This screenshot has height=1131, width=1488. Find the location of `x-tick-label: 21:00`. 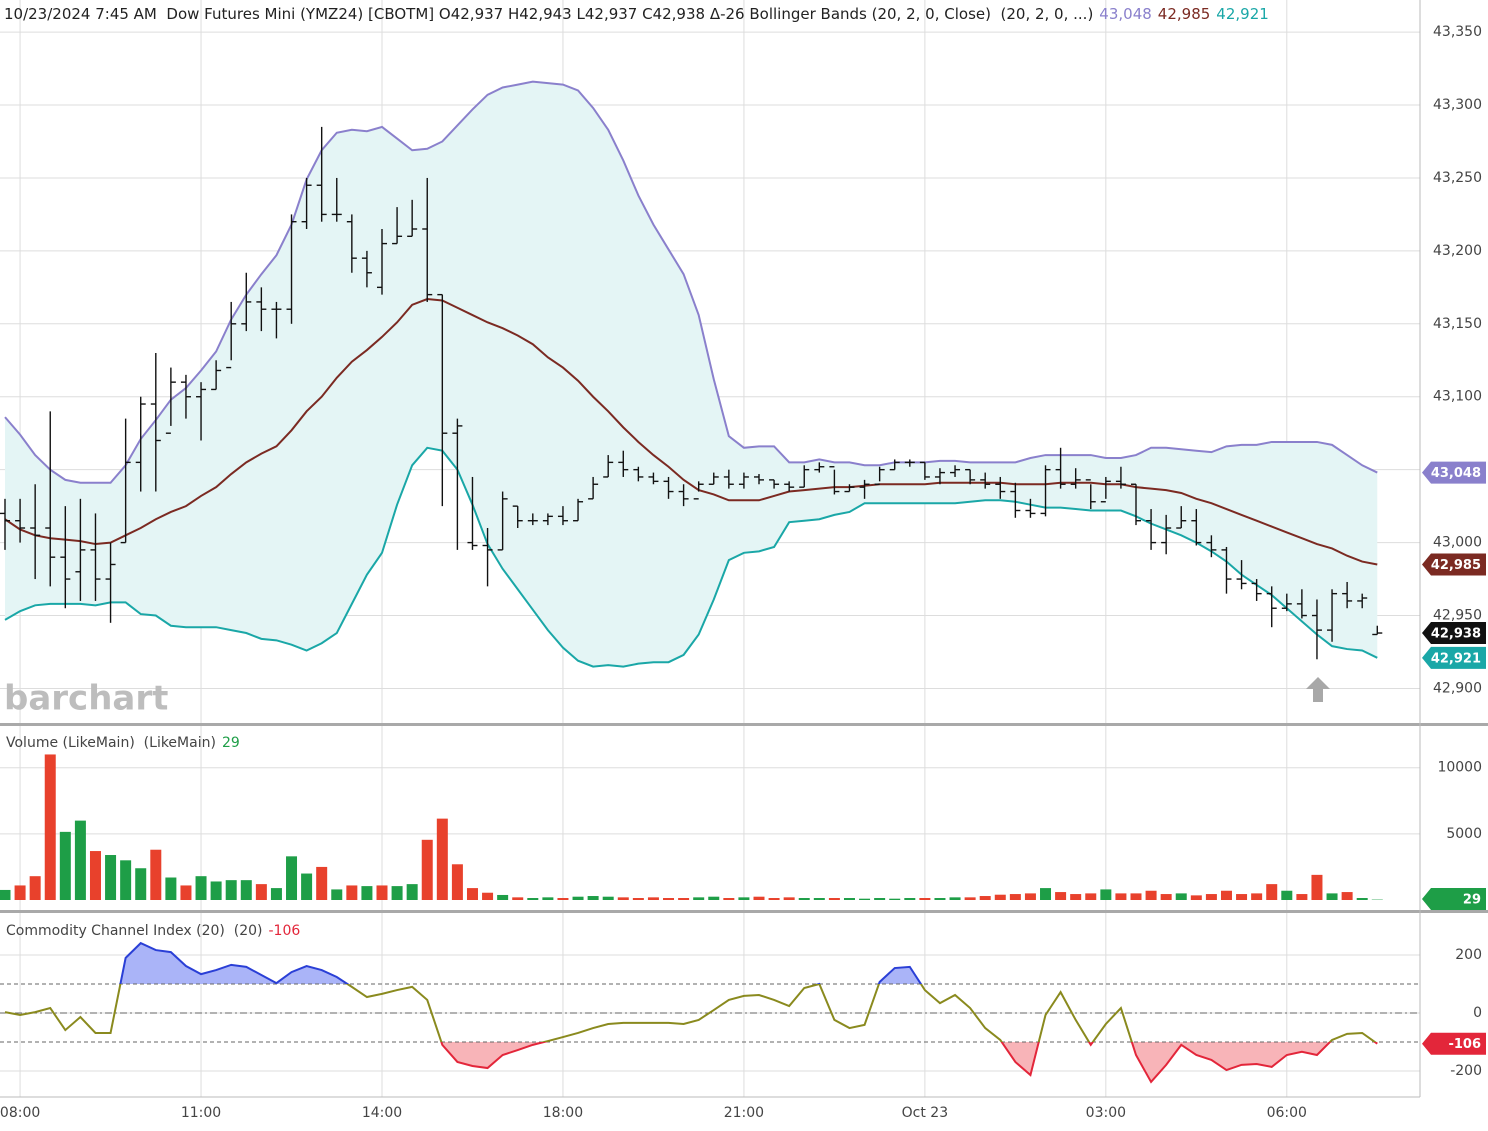

x-tick-label: 21:00 is located at coordinates (744, 1113).